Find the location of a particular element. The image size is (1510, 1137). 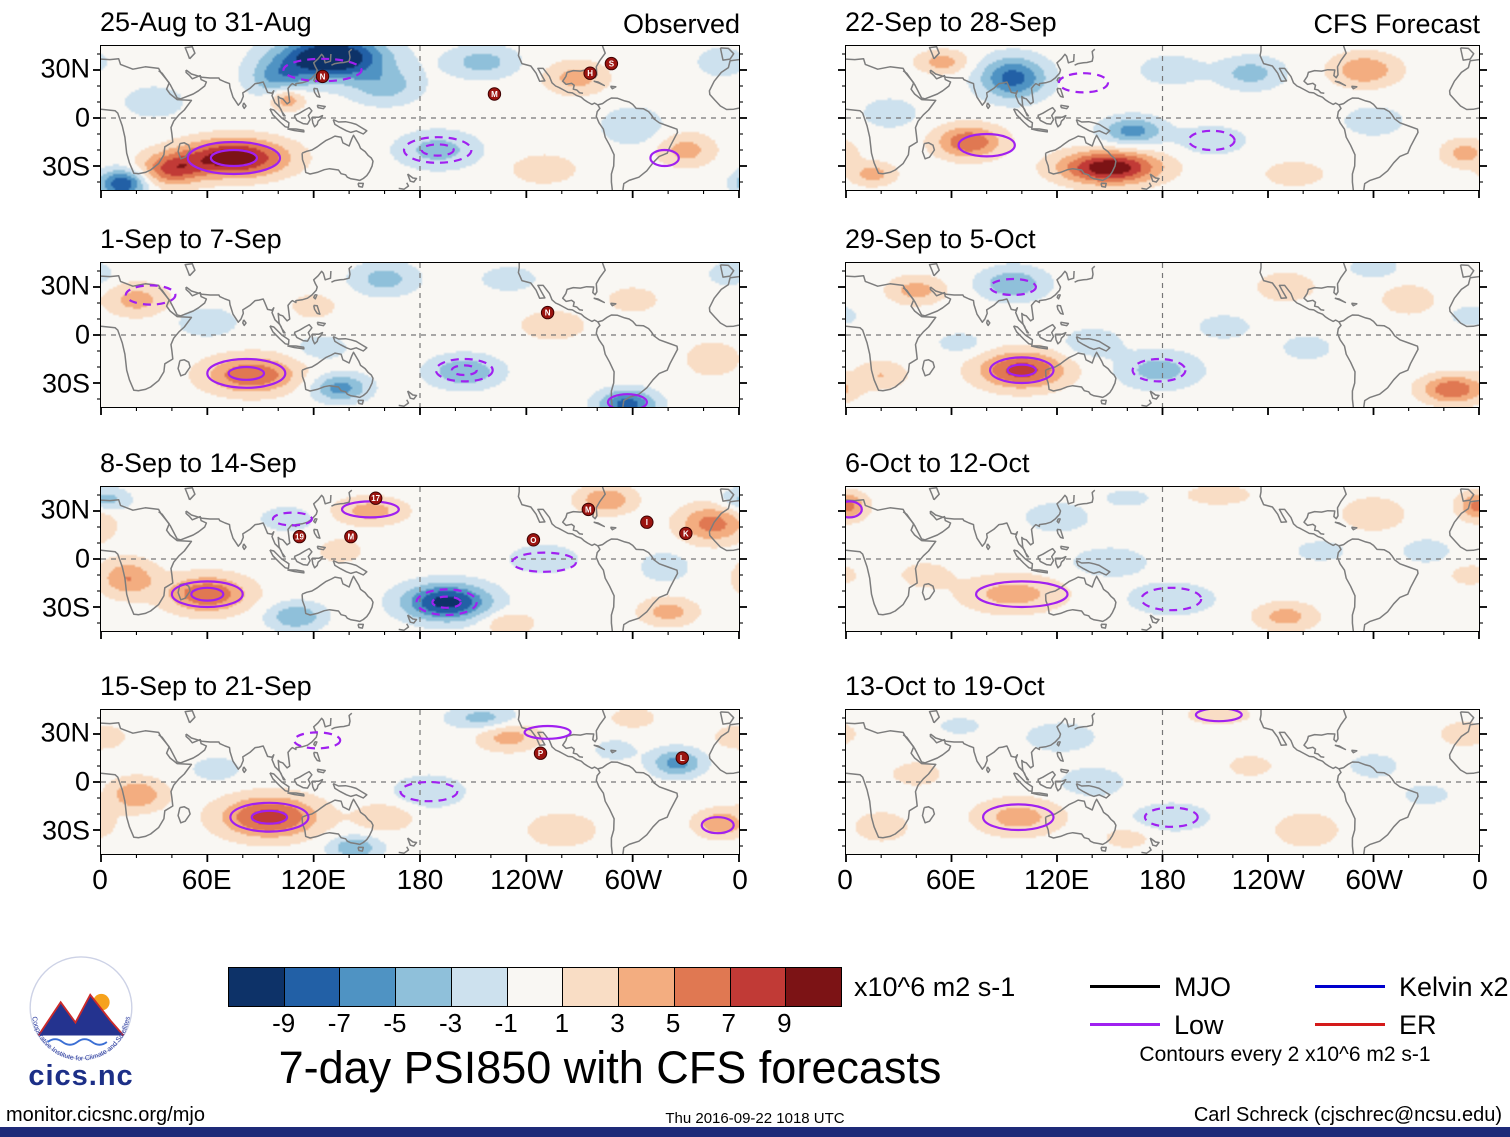

panel-title-0: 25-Aug to 31-Aug is located at coordinates (206, 22).